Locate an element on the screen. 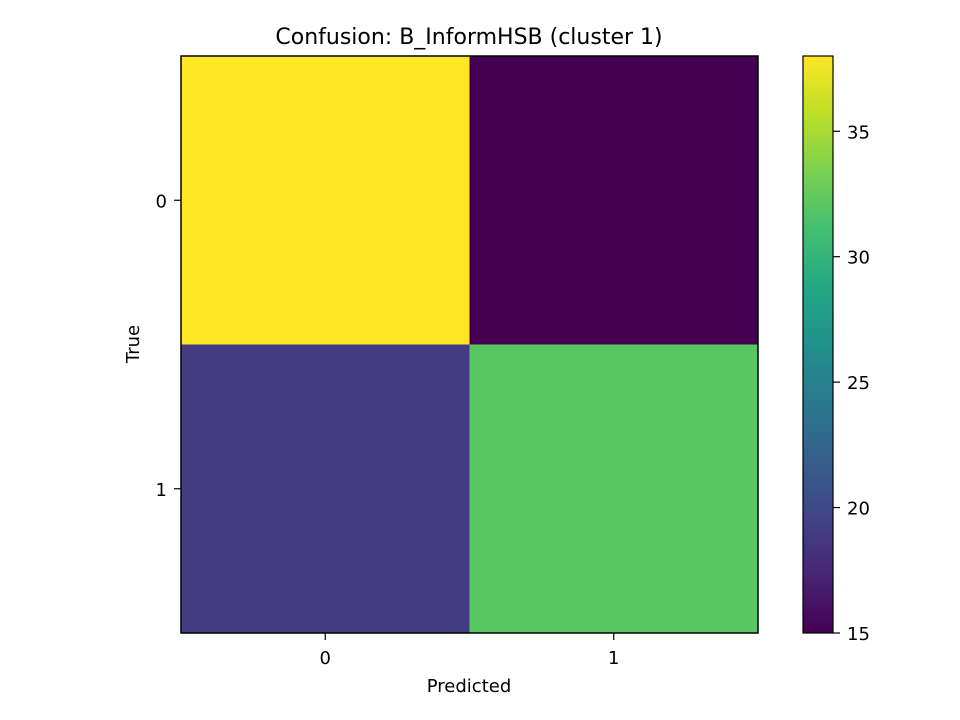  colorbar is located at coordinates (818, 344).